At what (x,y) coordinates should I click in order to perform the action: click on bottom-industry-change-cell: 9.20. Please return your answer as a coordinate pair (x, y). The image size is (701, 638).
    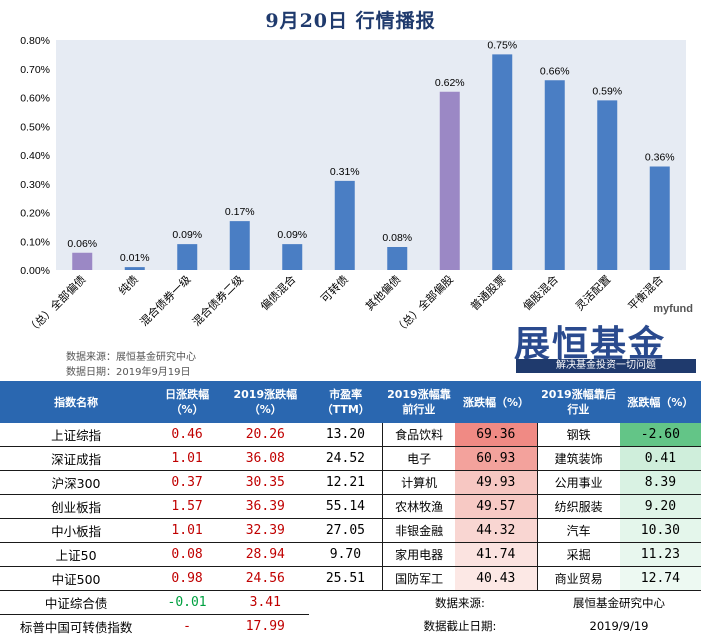
    Looking at the image, I should click on (660, 507).